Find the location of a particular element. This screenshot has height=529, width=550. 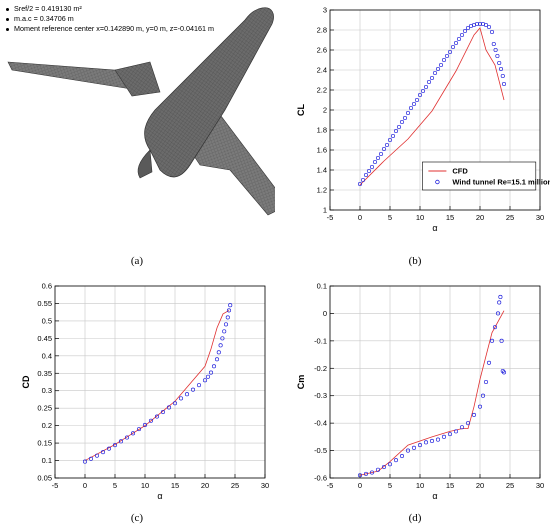

caption-a: (a) is located at coordinates (137, 261).